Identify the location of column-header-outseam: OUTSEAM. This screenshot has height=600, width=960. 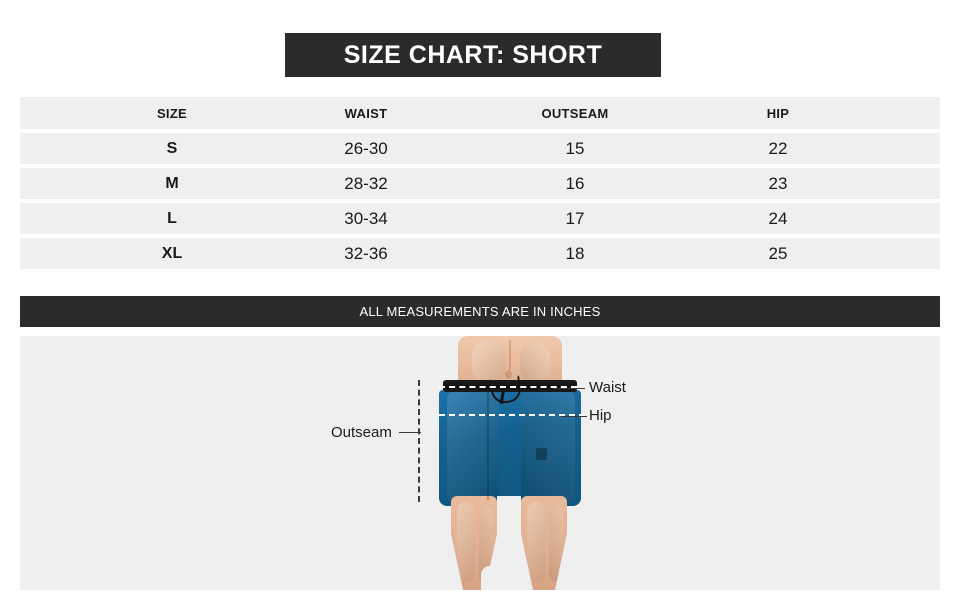
(575, 113).